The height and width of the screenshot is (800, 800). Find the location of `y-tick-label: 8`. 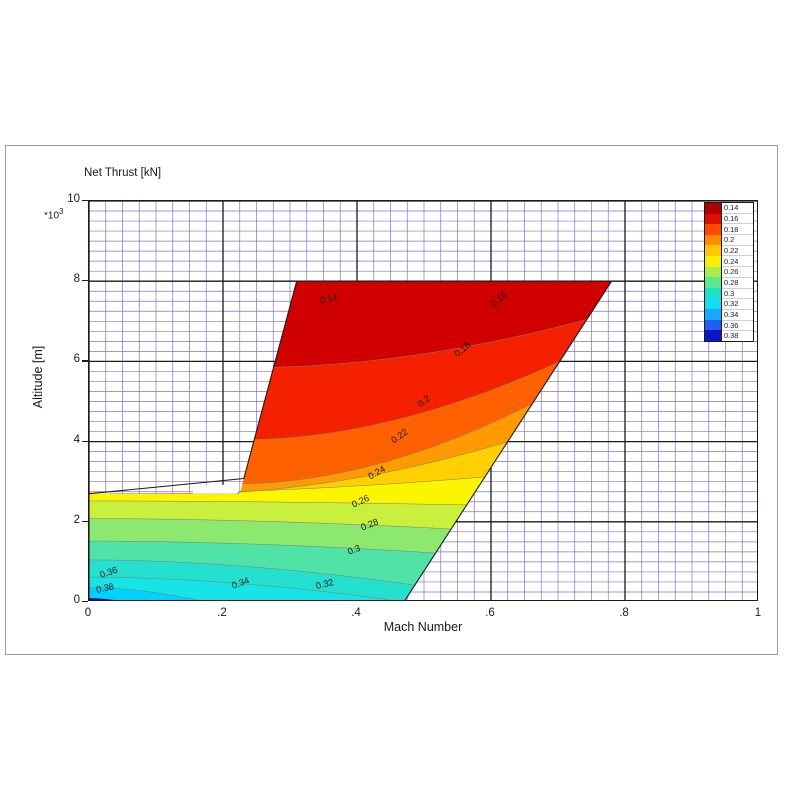

y-tick-label: 8 is located at coordinates (76, 279).